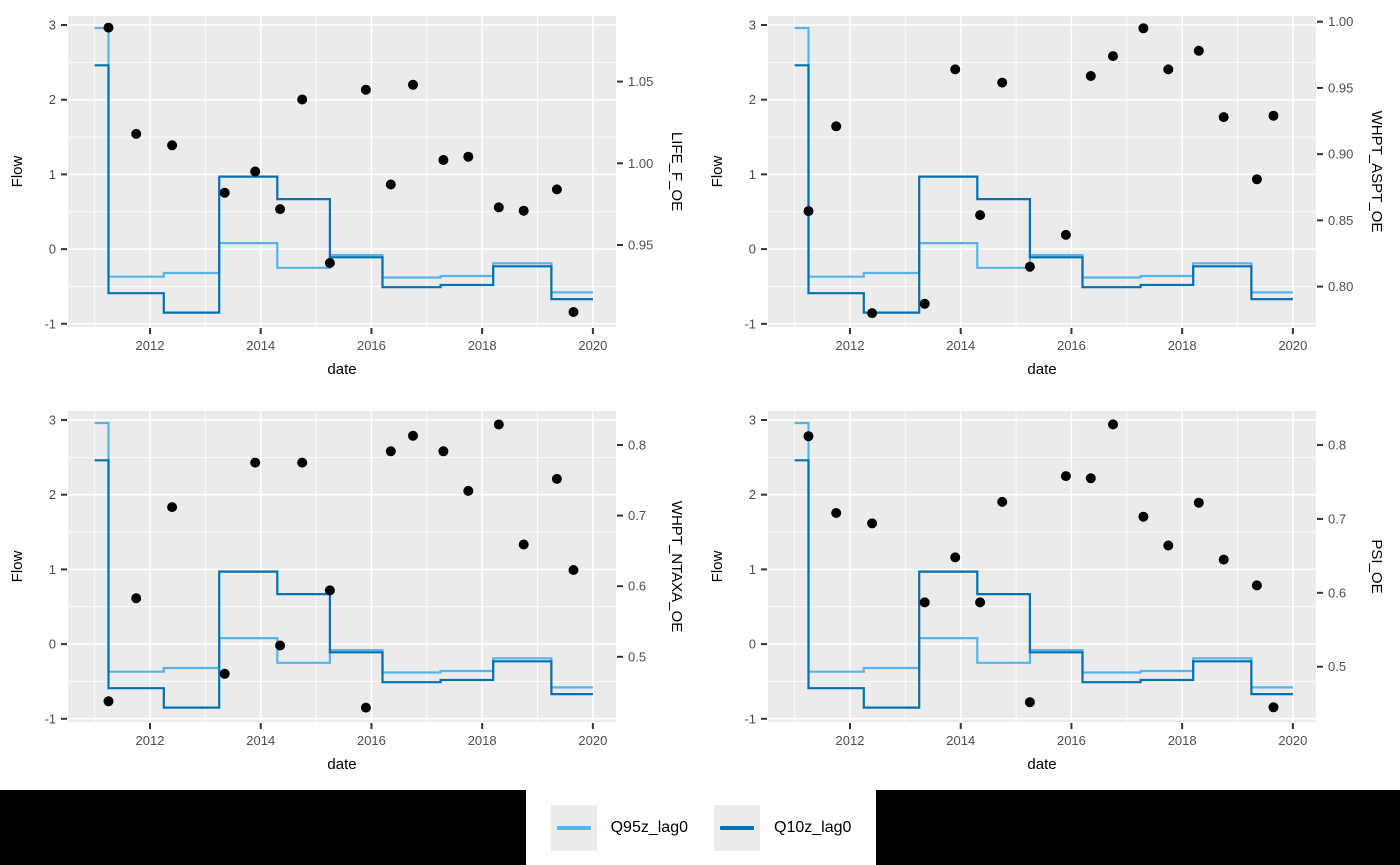 This screenshot has height=865, width=1400. What do you see at coordinates (717, 566) in the screenshot?
I see `flow-axis-title: Flow` at bounding box center [717, 566].